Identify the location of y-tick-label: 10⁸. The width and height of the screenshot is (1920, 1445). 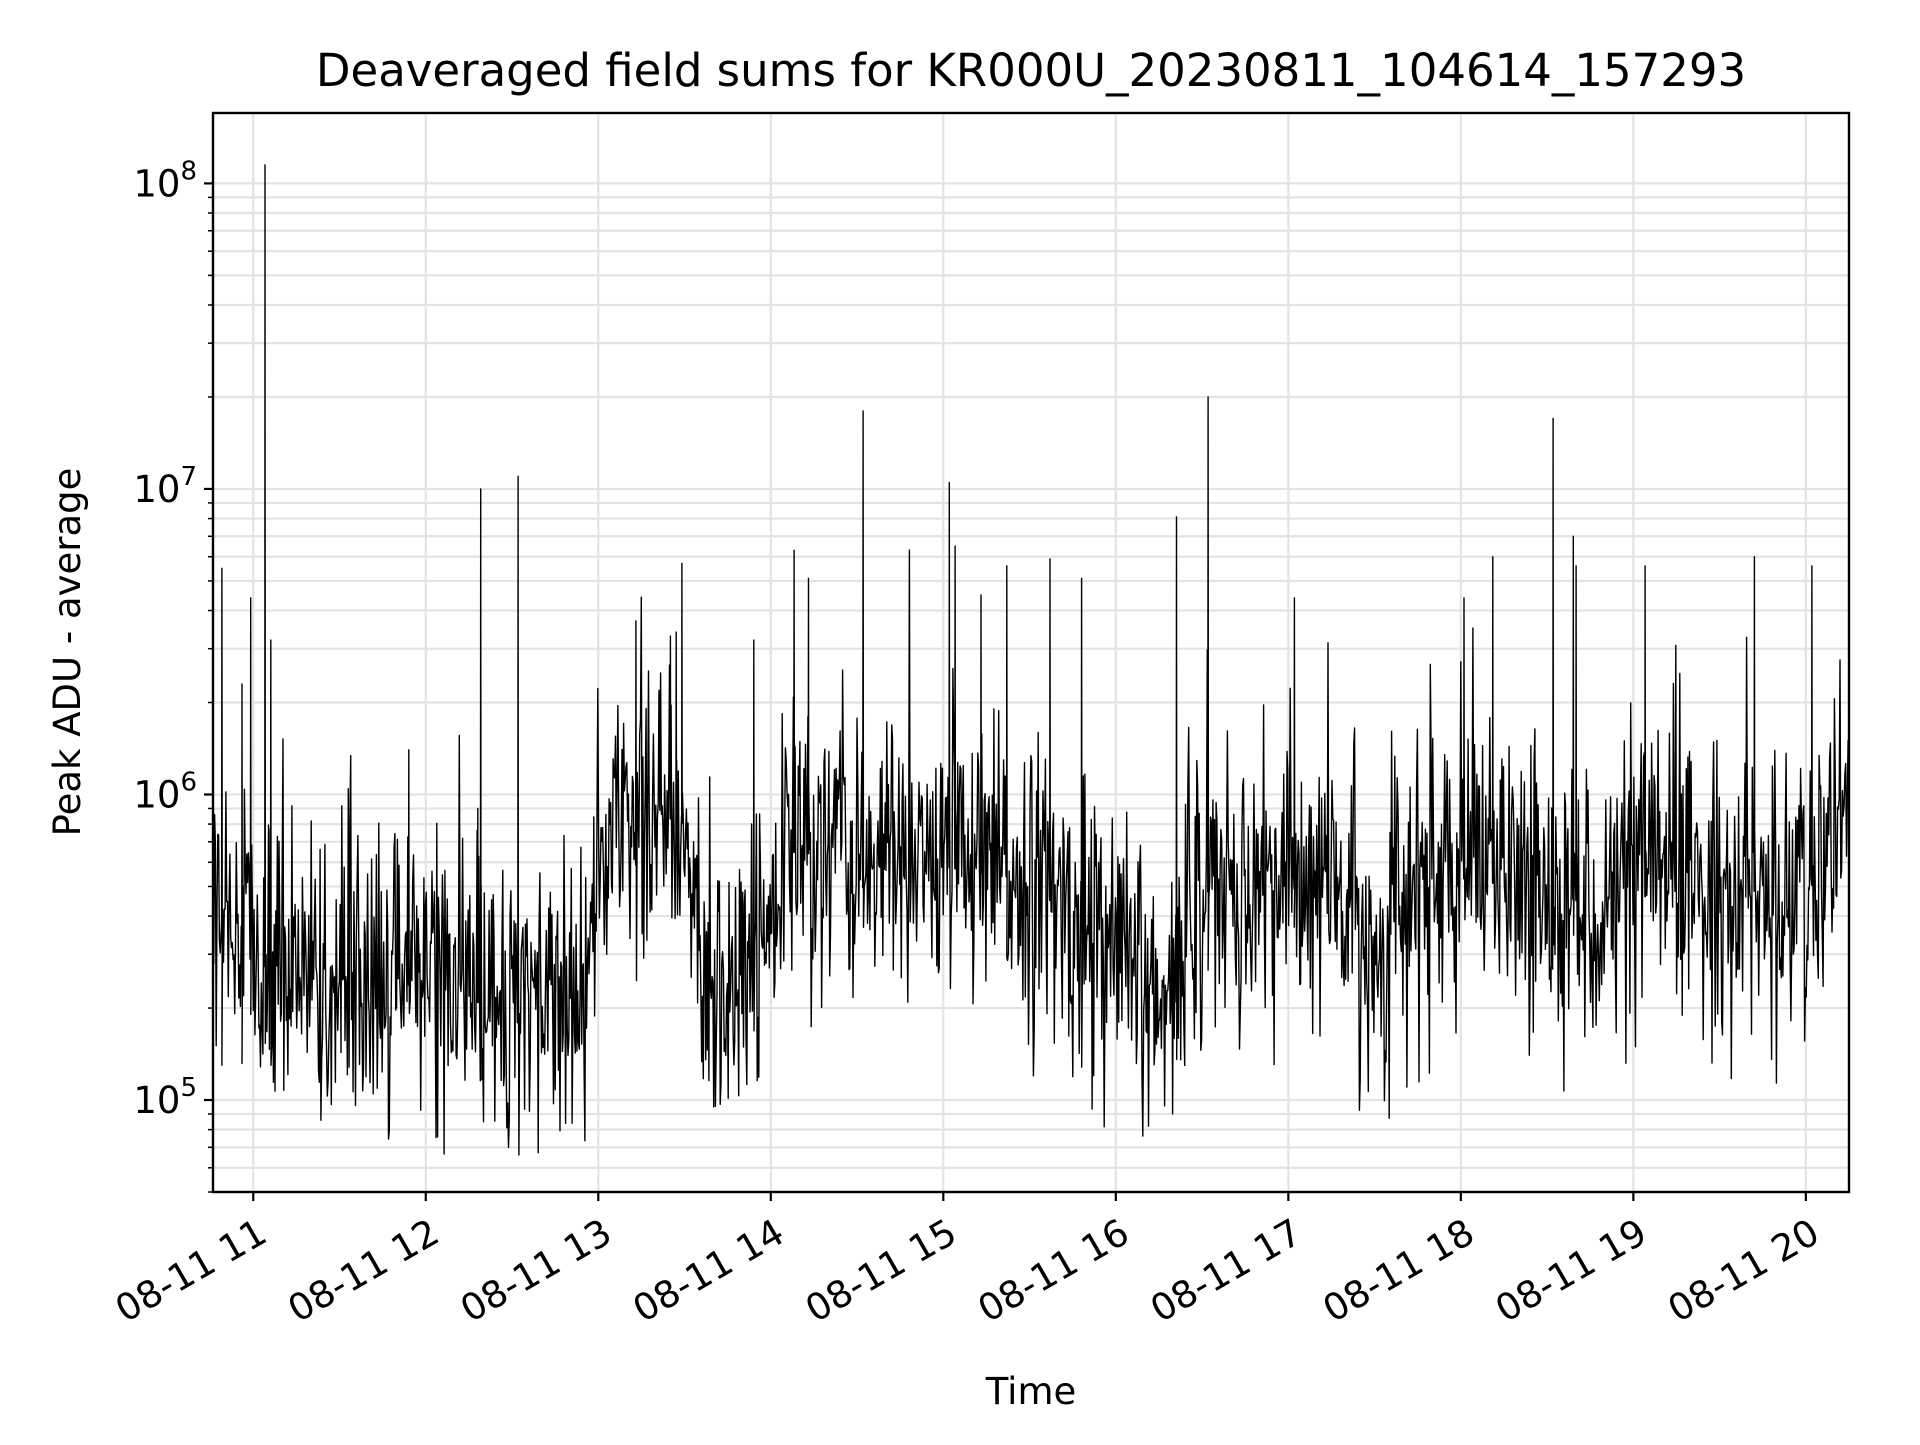
(165, 180).